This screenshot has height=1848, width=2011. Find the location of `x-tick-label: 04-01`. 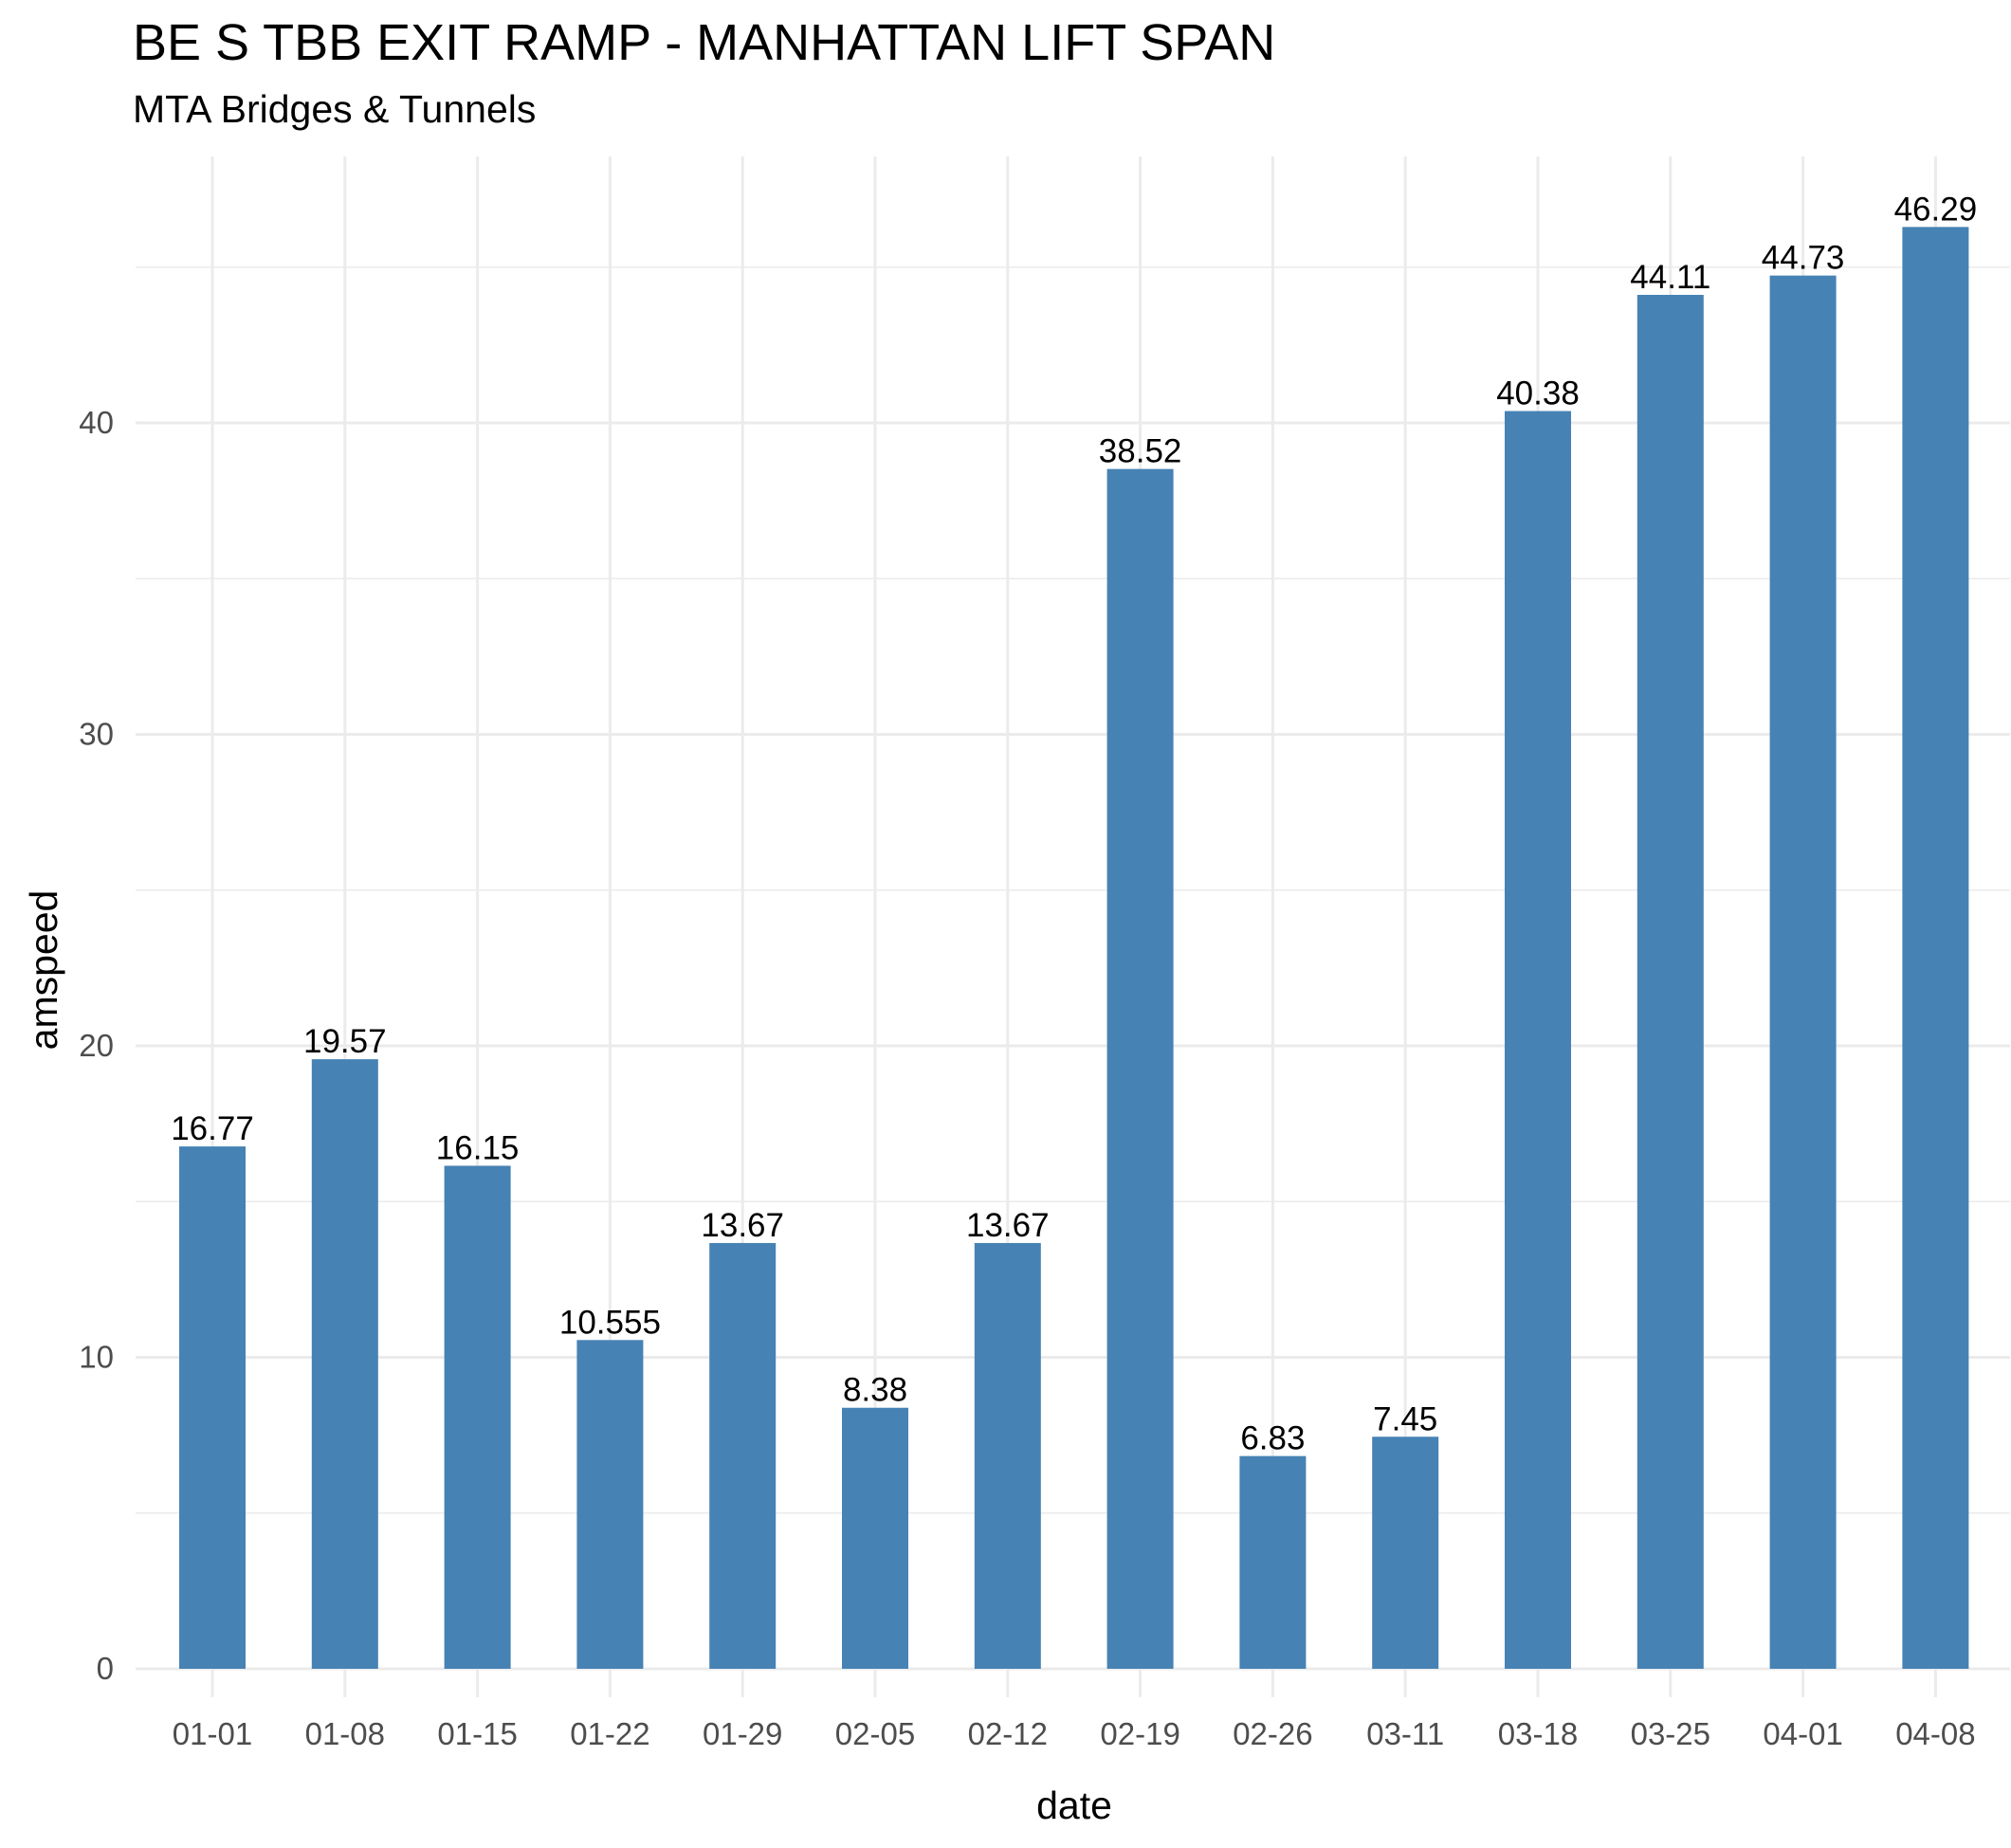

x-tick-label: 04-01 is located at coordinates (1802, 1733).